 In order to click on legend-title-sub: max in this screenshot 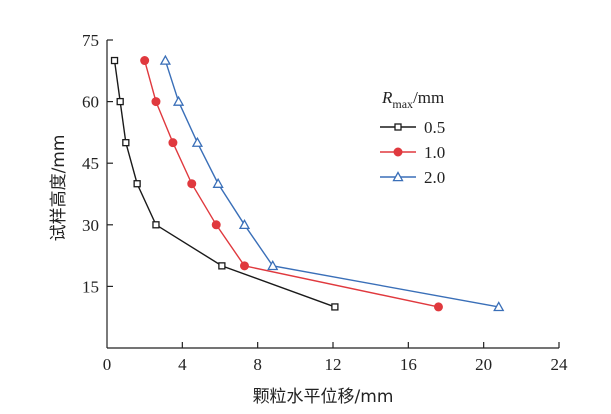, I will do `click(402, 104)`.